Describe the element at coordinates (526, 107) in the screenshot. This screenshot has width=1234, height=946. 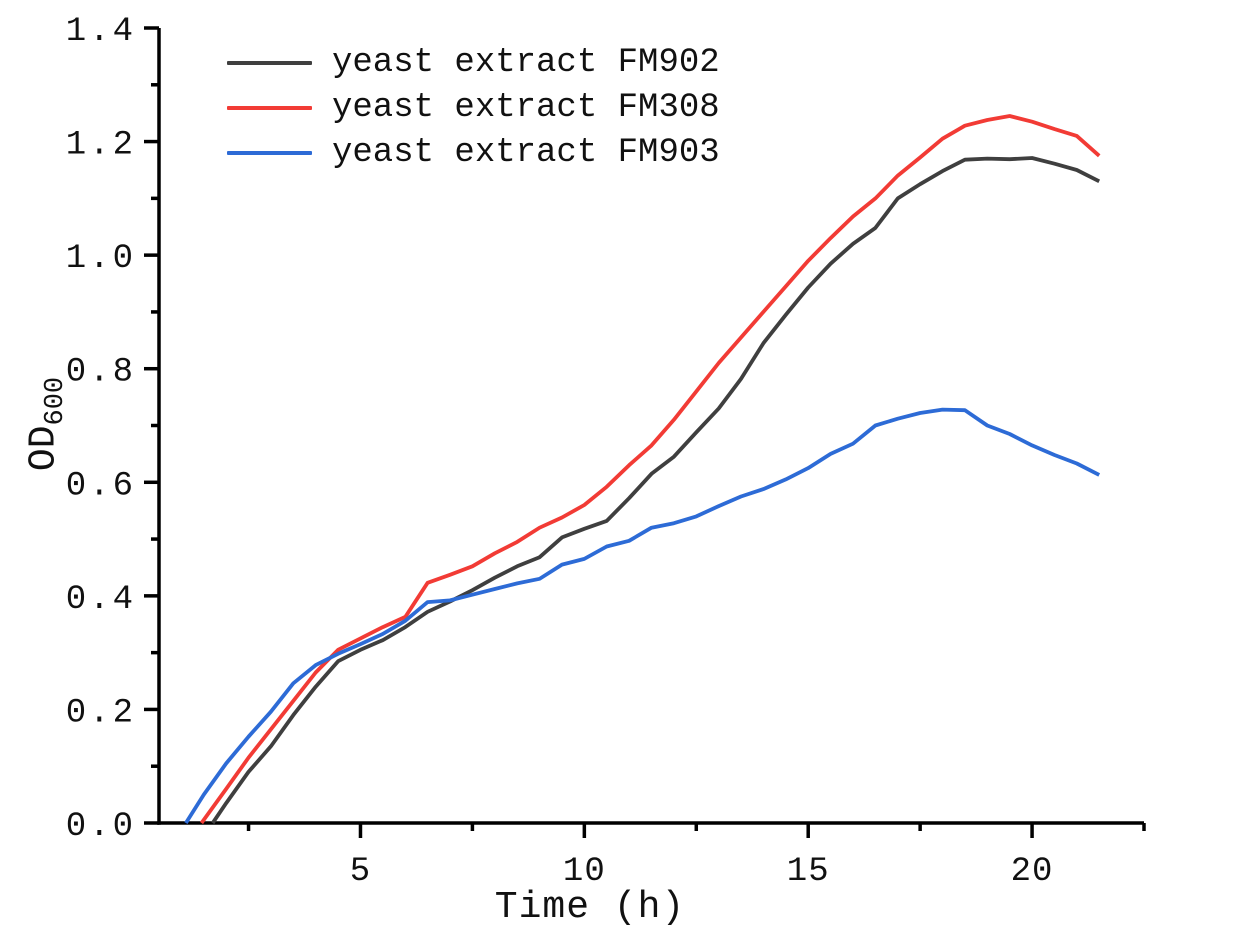
I see `legend-label-fm308: yeast extract FM308` at that location.